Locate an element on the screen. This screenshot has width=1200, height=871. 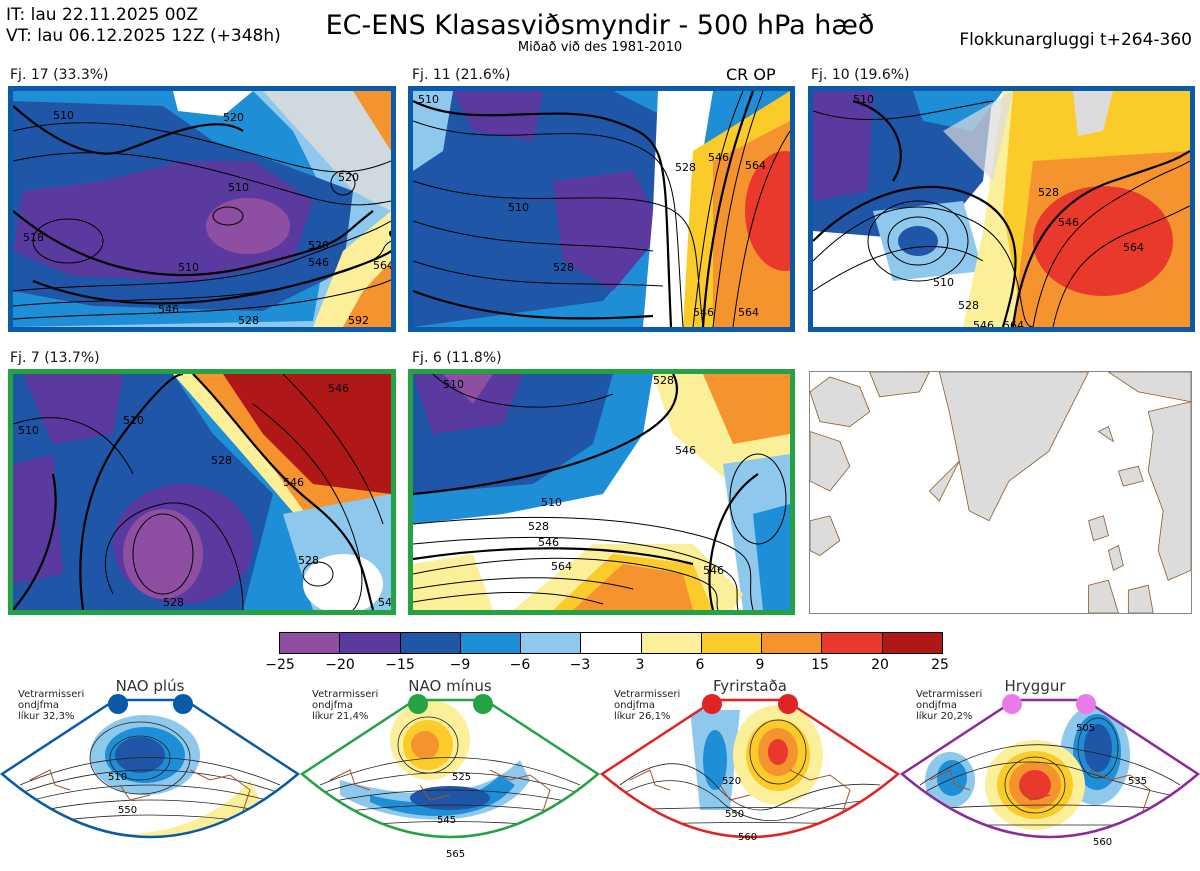
colorbar-tick: −25 is located at coordinates (280, 665).